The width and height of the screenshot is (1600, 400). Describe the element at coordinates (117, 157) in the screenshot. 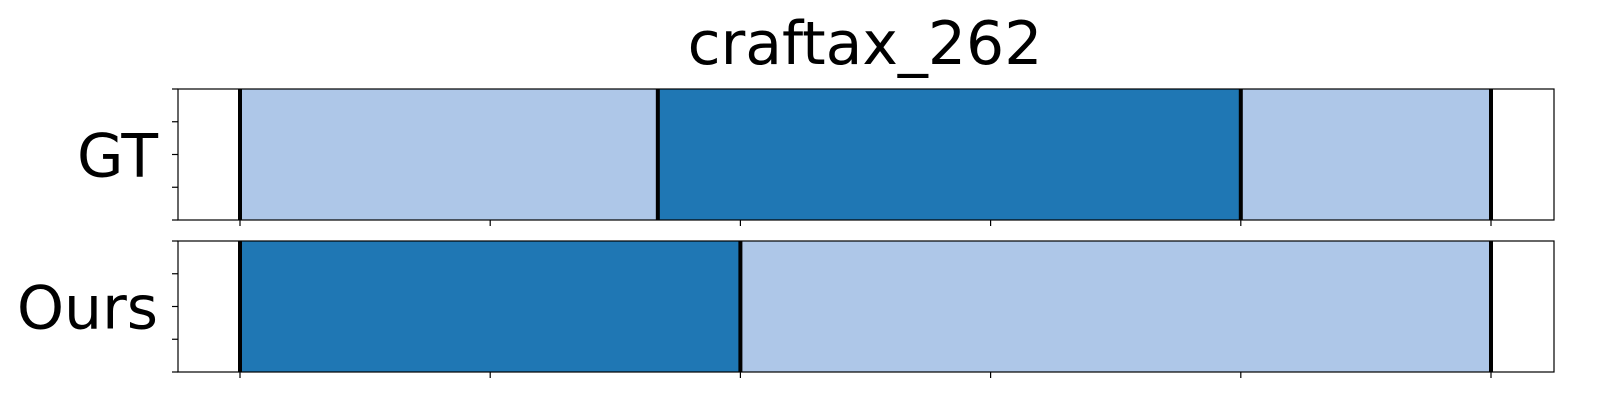

I see `row-label-gt: GT` at that location.